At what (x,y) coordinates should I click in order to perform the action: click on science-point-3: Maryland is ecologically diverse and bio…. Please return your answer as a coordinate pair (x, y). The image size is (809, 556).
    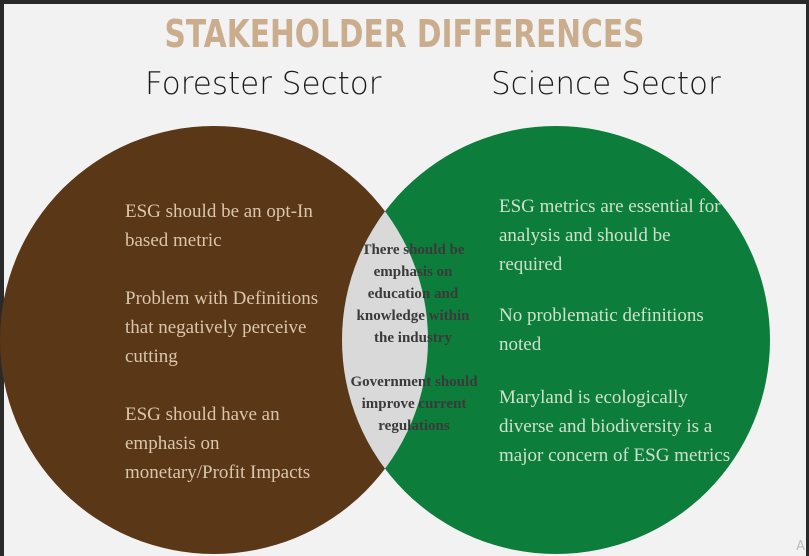
    Looking at the image, I should click on (615, 426).